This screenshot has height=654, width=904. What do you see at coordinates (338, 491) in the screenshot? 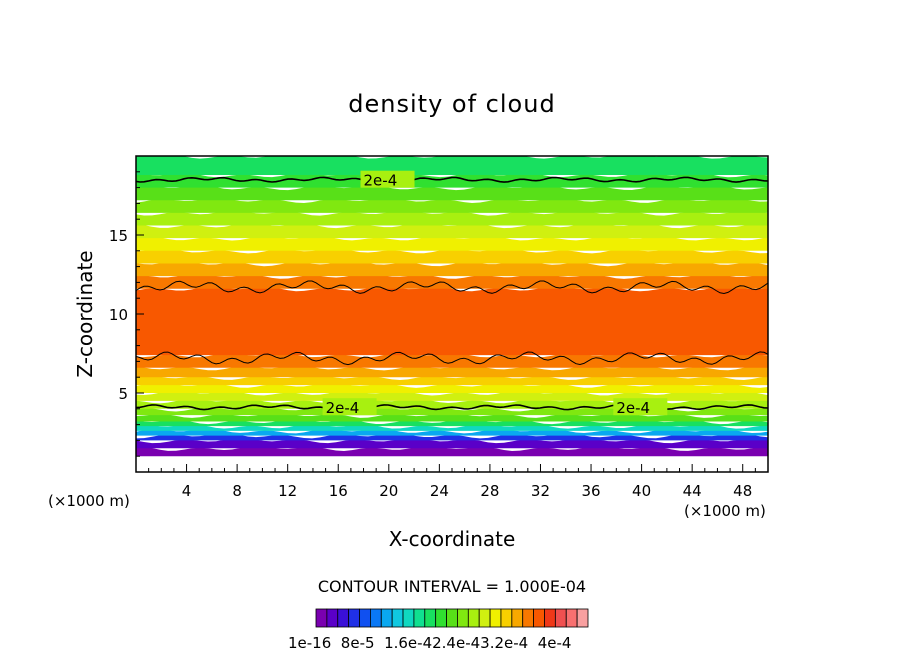
I see `x-tick-label: 16` at bounding box center [338, 491].